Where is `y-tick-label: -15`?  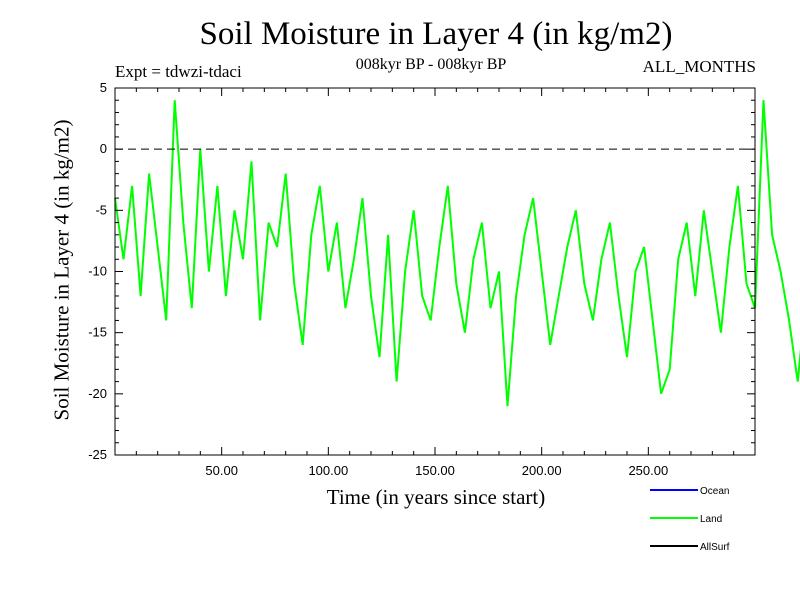 y-tick-label: -15 is located at coordinates (97, 332).